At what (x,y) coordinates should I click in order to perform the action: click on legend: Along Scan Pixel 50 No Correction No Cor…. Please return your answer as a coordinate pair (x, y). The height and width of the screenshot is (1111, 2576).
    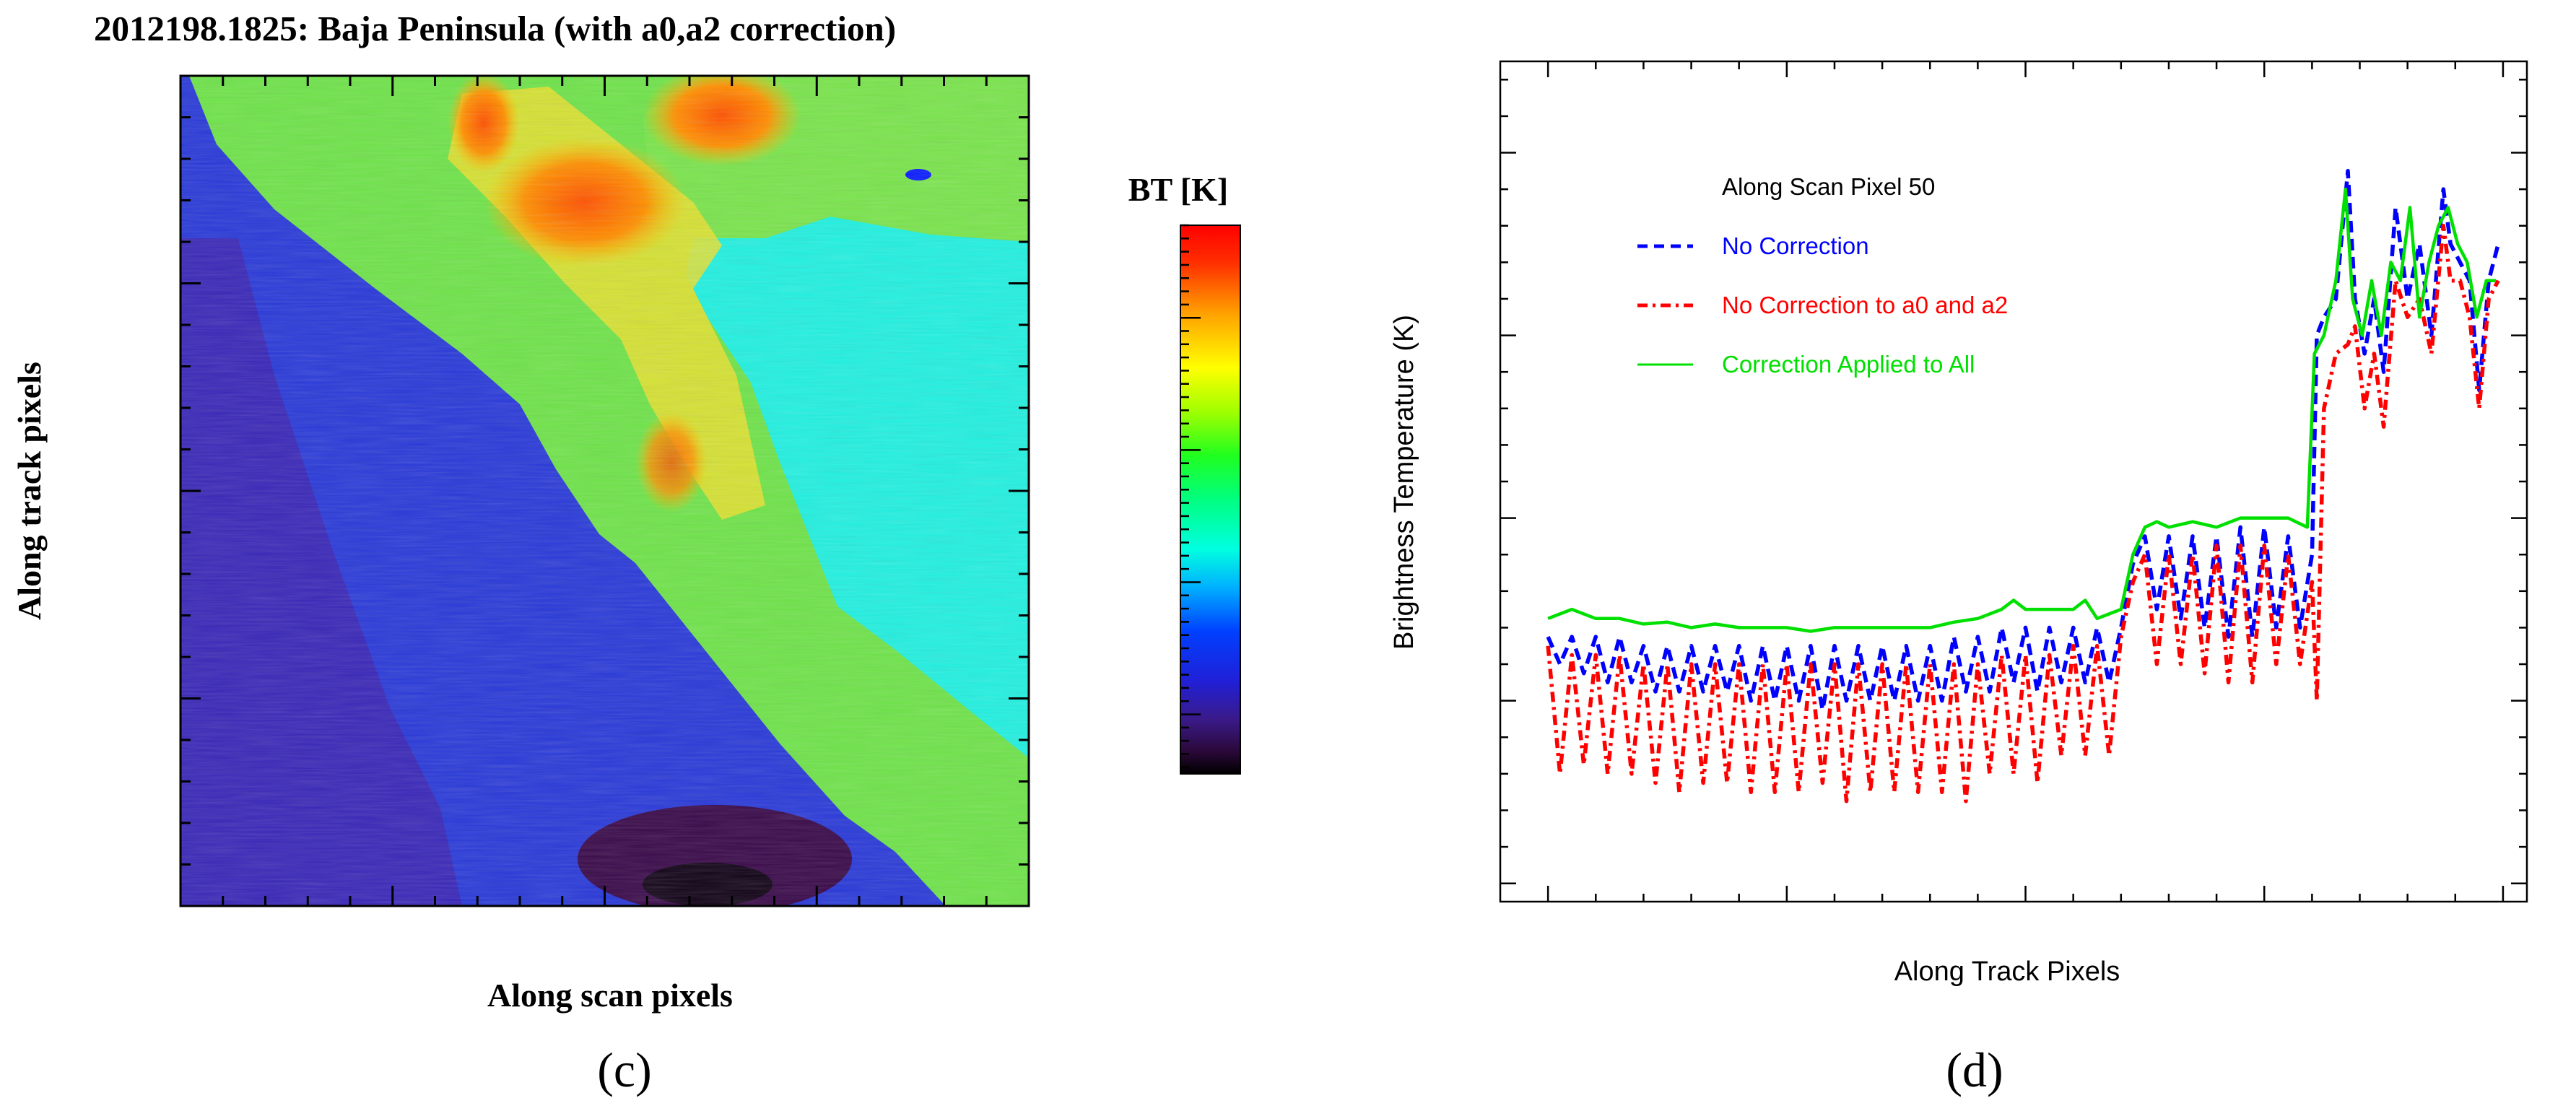
    Looking at the image, I should click on (1822, 275).